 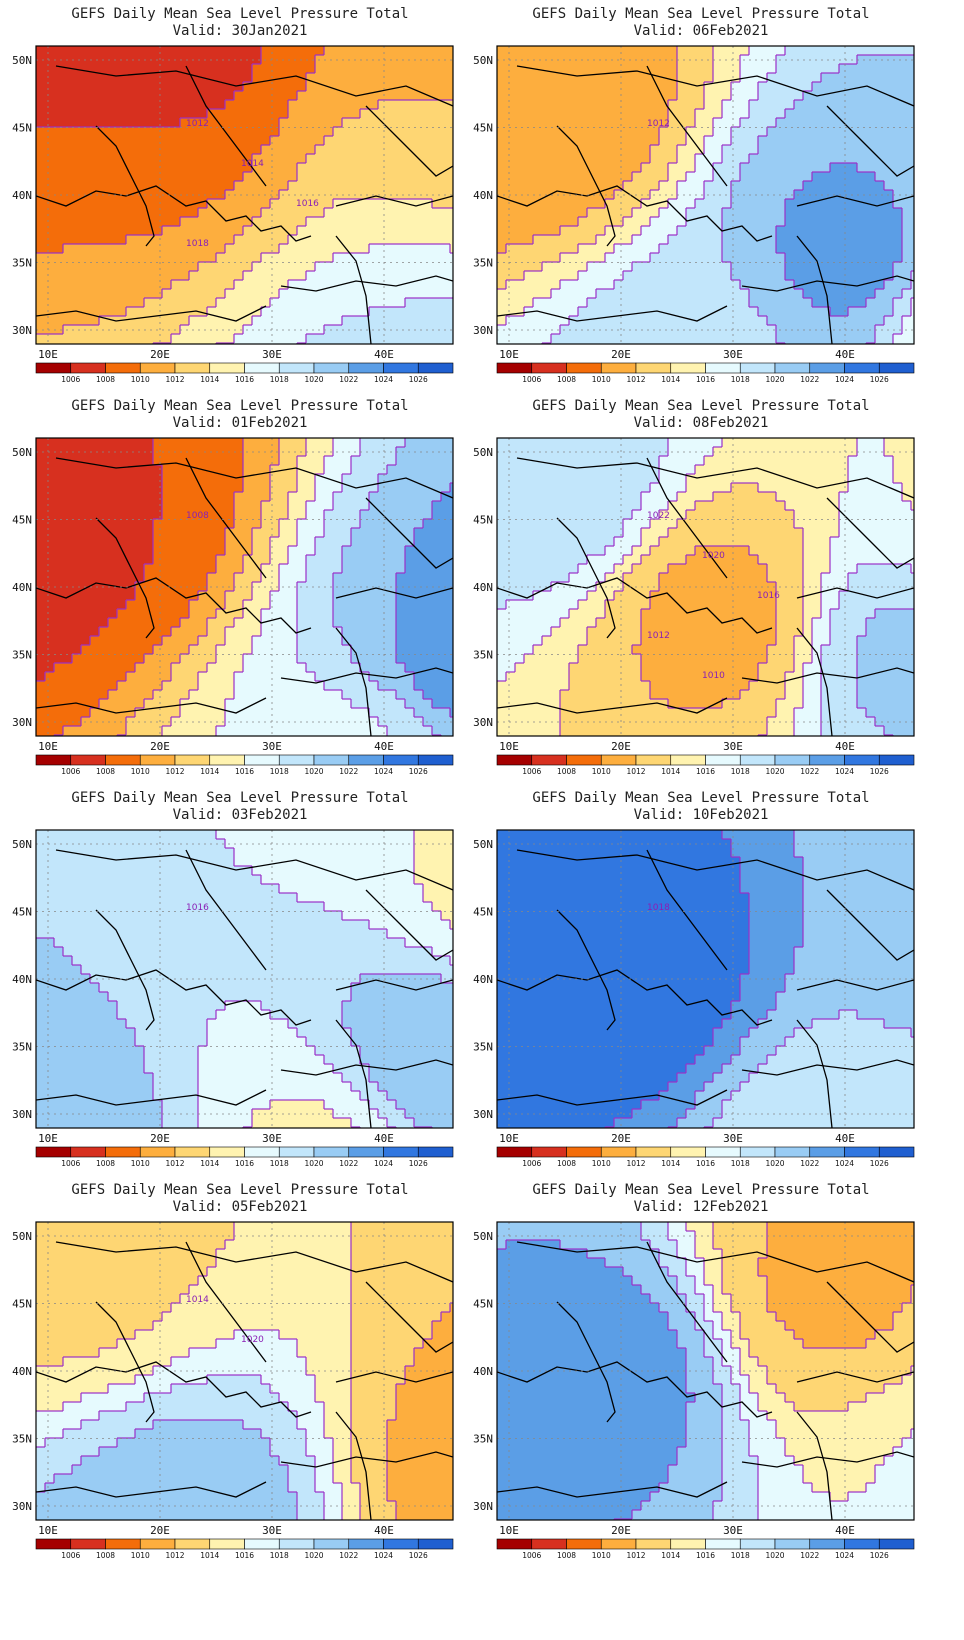 I want to click on map-frame, so click(x=244, y=195).